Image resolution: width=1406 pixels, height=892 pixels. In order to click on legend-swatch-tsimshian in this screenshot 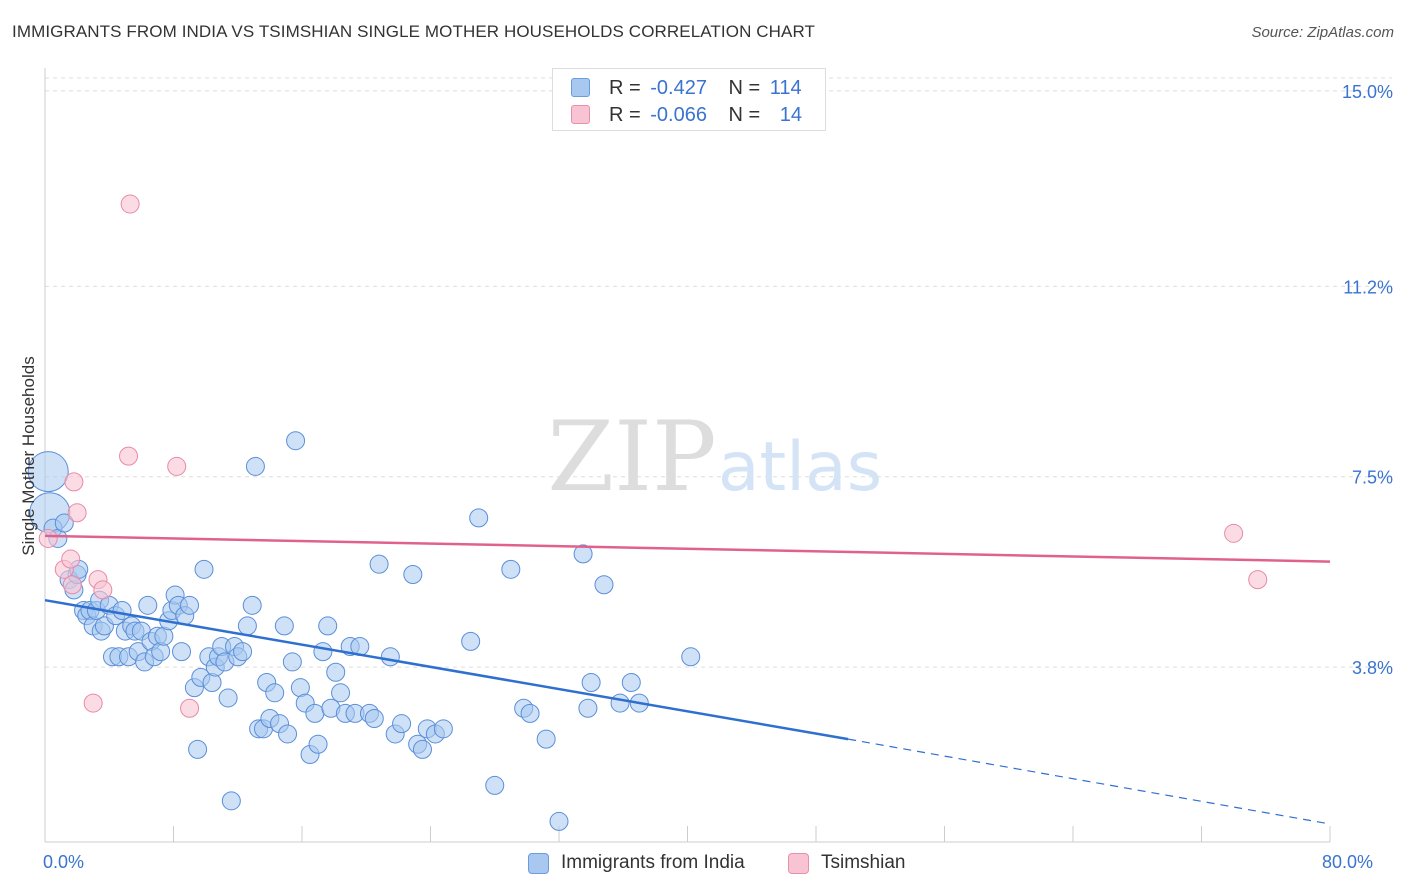, I will do `click(580, 114)`.